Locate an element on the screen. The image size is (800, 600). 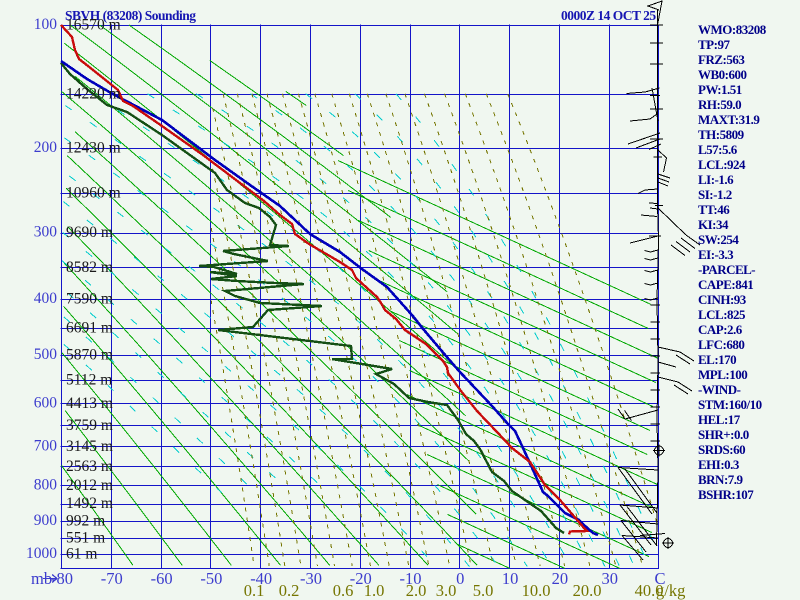
svg-text: 400 is located at coordinates (46, 298).